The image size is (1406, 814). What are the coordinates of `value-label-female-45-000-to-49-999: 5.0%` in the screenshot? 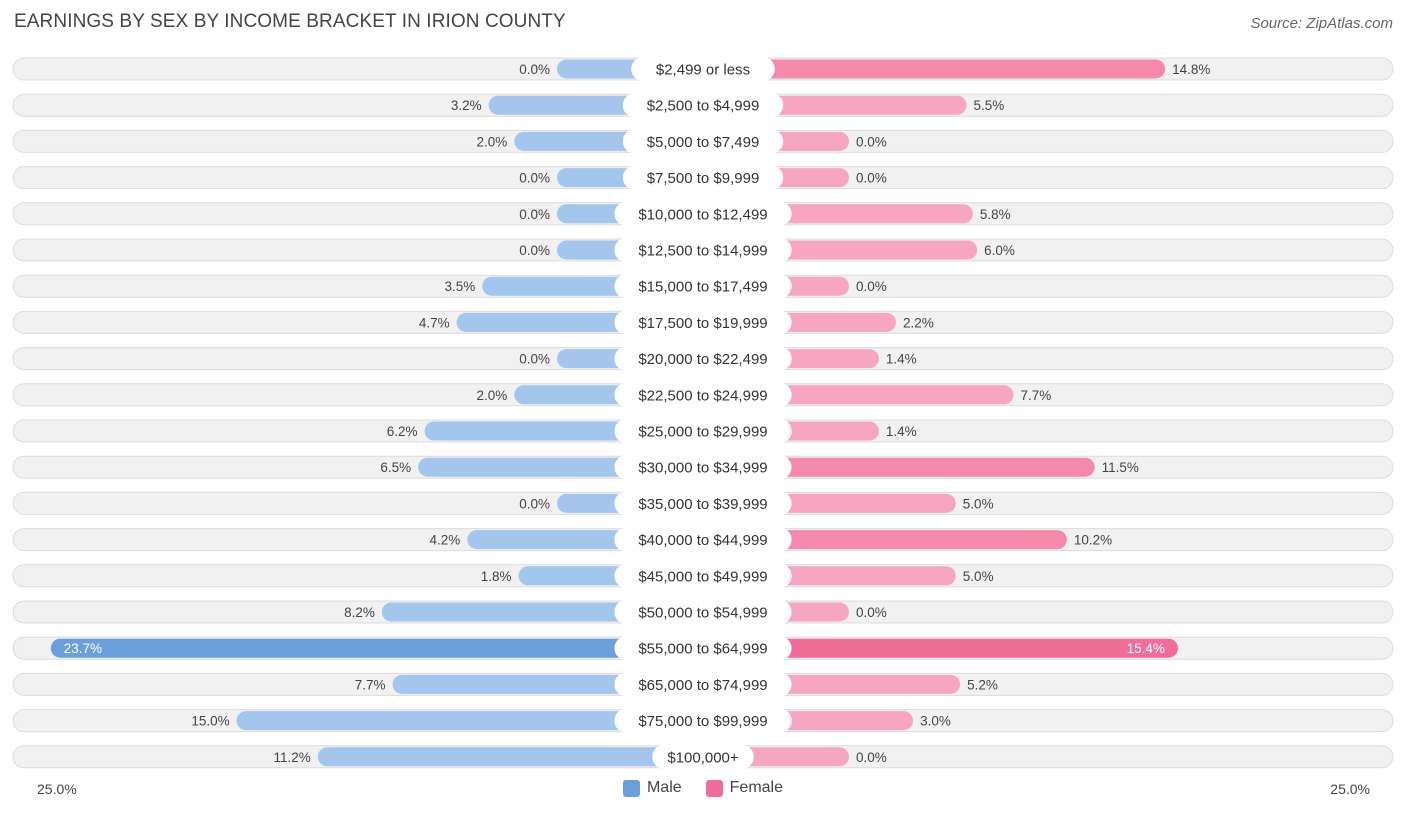 It's located at (978, 576).